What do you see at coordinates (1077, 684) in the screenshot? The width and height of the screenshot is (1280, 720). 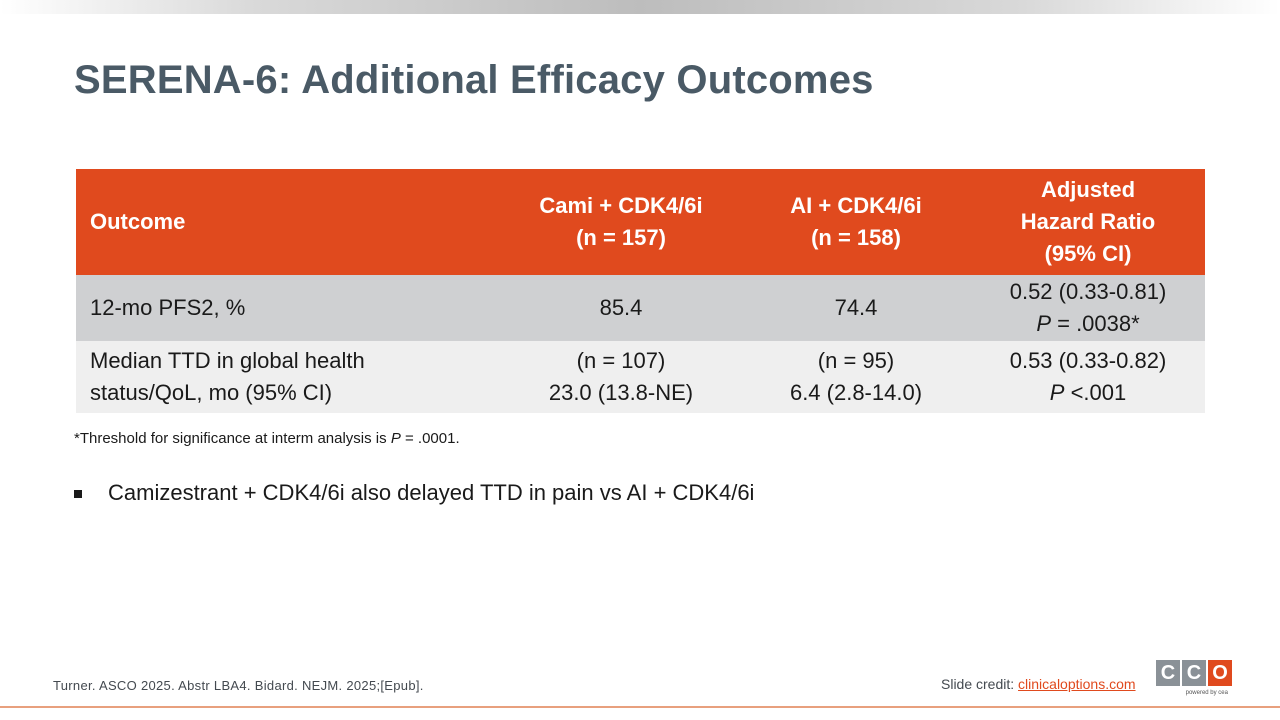 I see `credit-link: clinicaloptions.com` at bounding box center [1077, 684].